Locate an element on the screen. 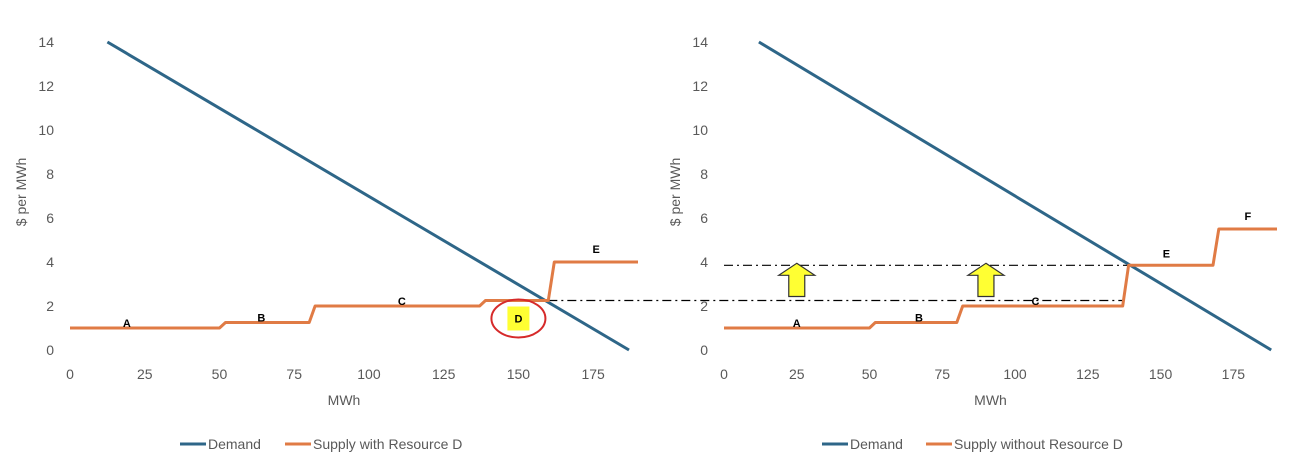 This screenshot has height=466, width=1310. left-legend: Demand Supply with Resource D is located at coordinates (321, 444).